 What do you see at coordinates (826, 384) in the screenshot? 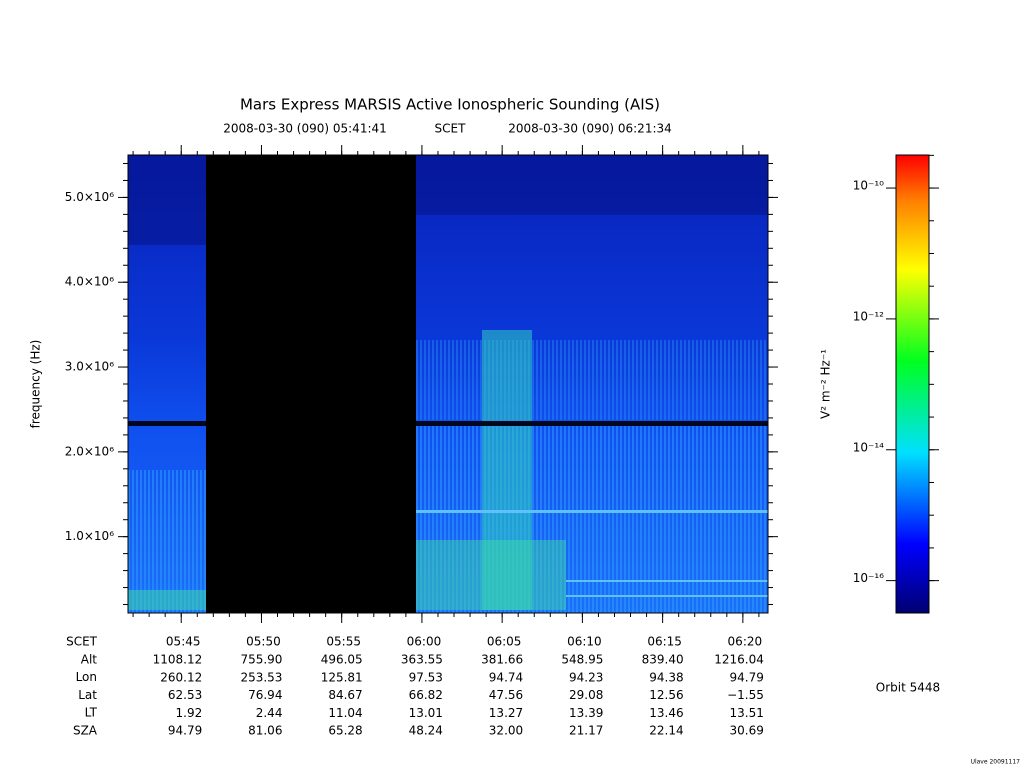
I see `colorbar-label: V² m⁻² Hz⁻¹` at bounding box center [826, 384].